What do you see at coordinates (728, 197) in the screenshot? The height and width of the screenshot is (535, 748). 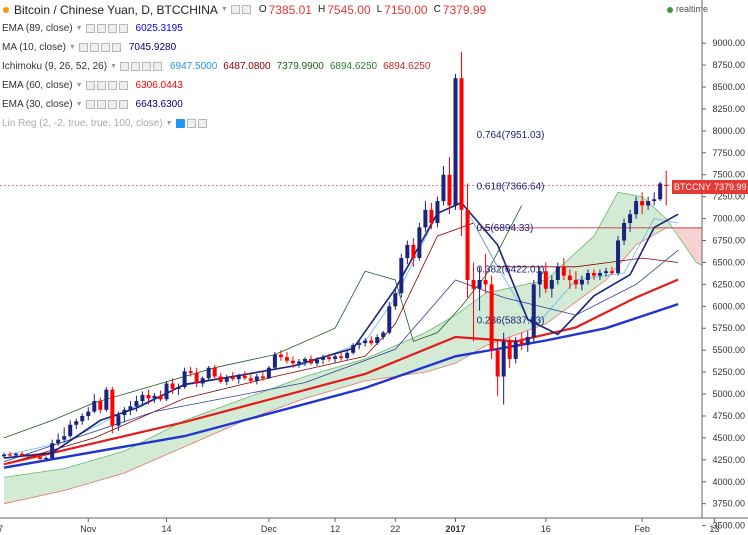 I see `y-tick-label: 7250.00` at bounding box center [728, 197].